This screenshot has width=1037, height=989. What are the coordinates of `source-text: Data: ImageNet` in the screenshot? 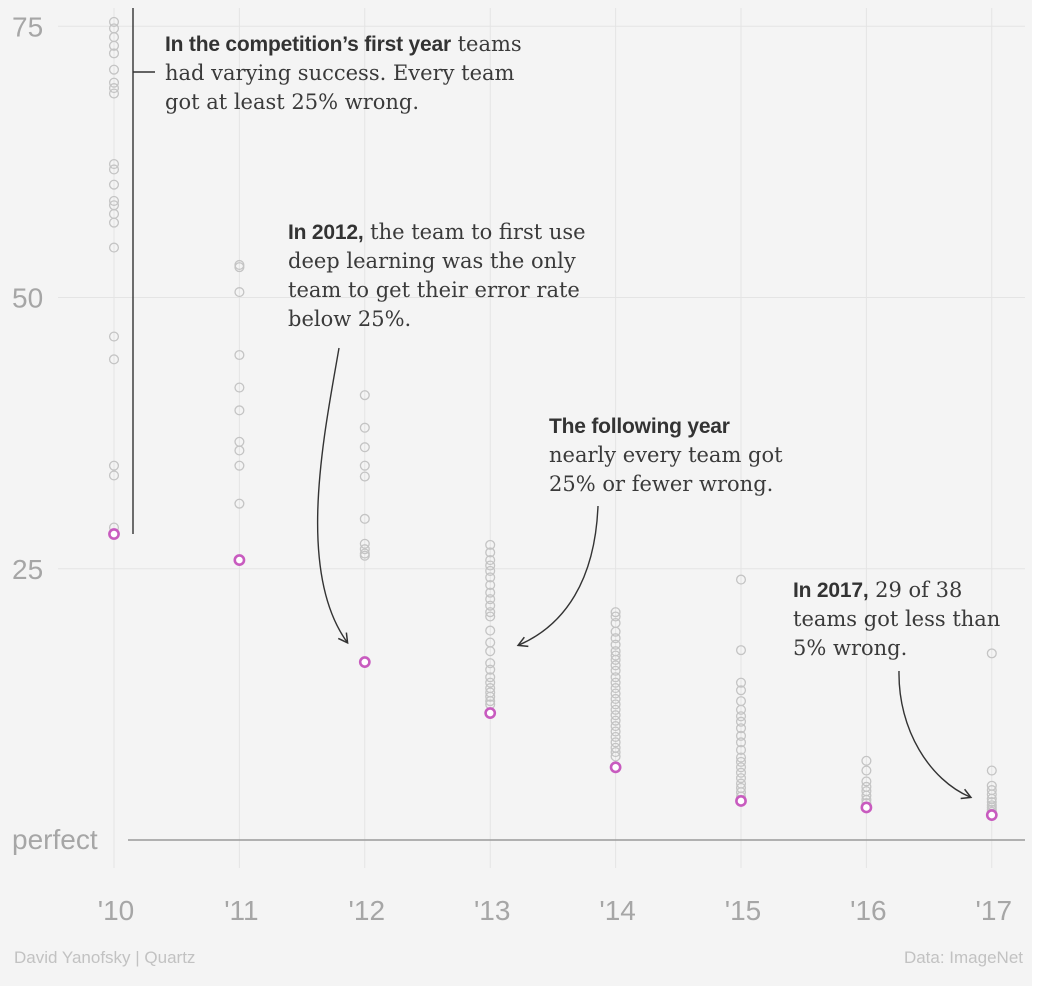 It's located at (963, 957).